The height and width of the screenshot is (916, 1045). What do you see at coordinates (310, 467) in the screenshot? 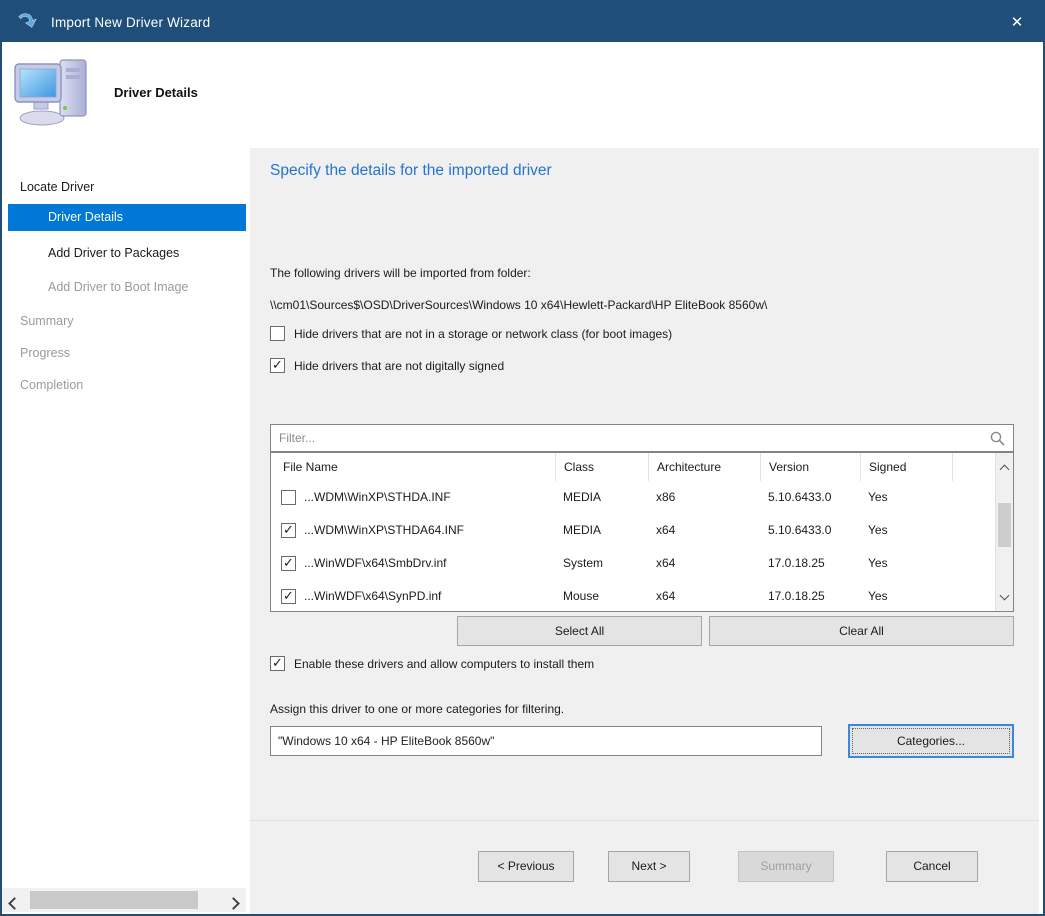
I see `column-header-file-name: File Name` at bounding box center [310, 467].